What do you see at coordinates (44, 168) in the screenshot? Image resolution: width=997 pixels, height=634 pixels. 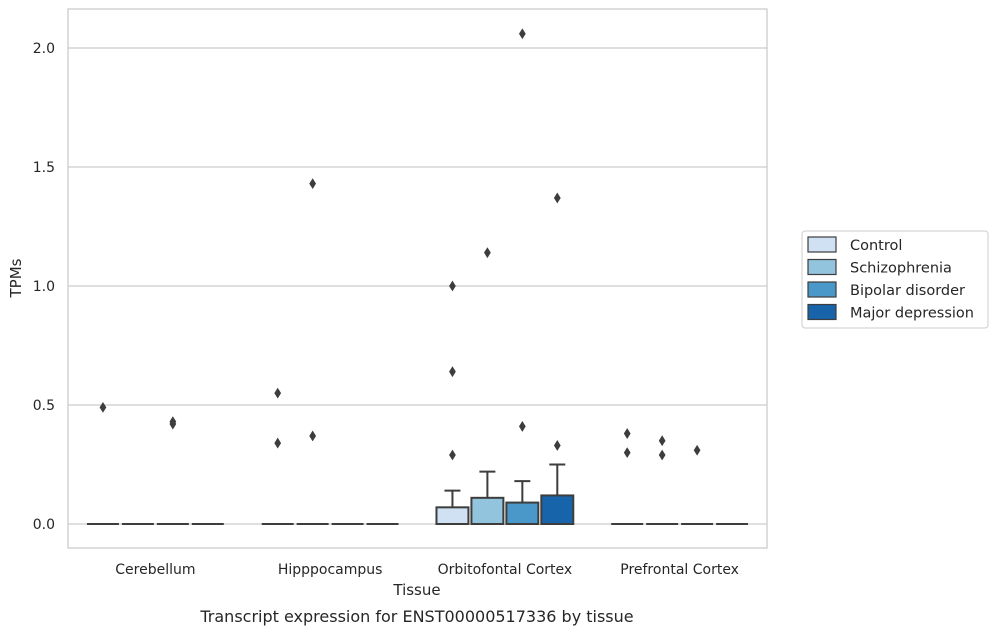 I see `y-tick-label: 1.5` at bounding box center [44, 168].